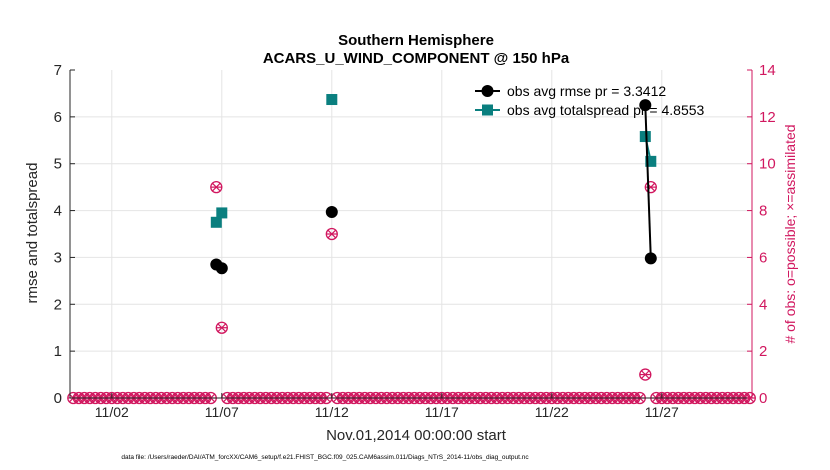 The width and height of the screenshot is (830, 470). What do you see at coordinates (487, 91) in the screenshot?
I see `legend-rmse-marker` at bounding box center [487, 91].